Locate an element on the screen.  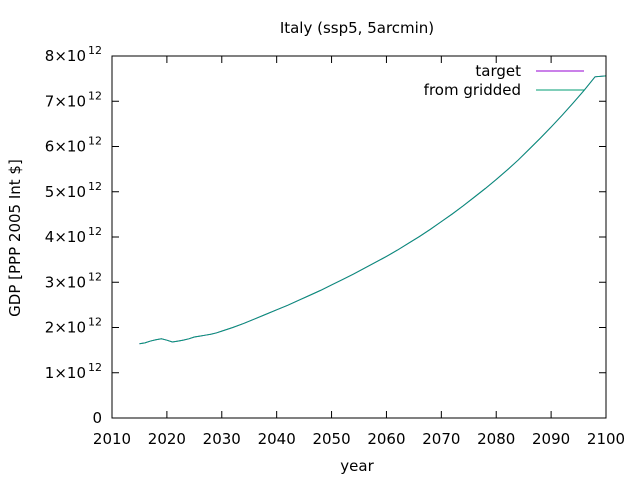
y-axis-title: GDP [PPP 2005 Int $] is located at coordinates (15, 238).